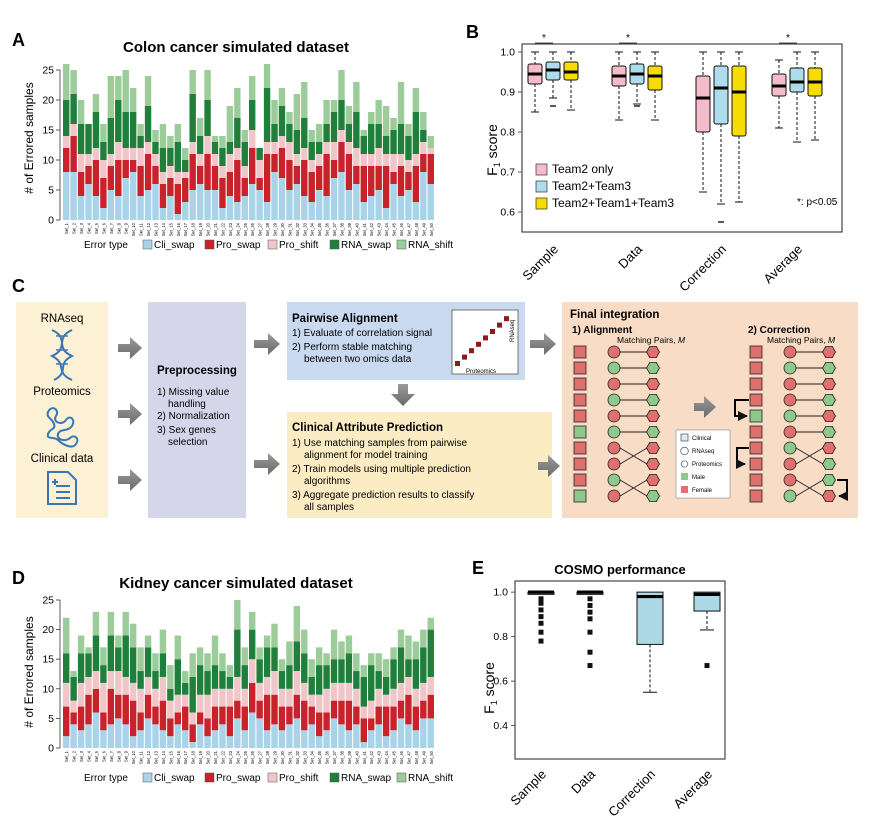  Describe the element at coordinates (481, 372) in the screenshot. I see `matrix-x-label: Proteomics` at that location.